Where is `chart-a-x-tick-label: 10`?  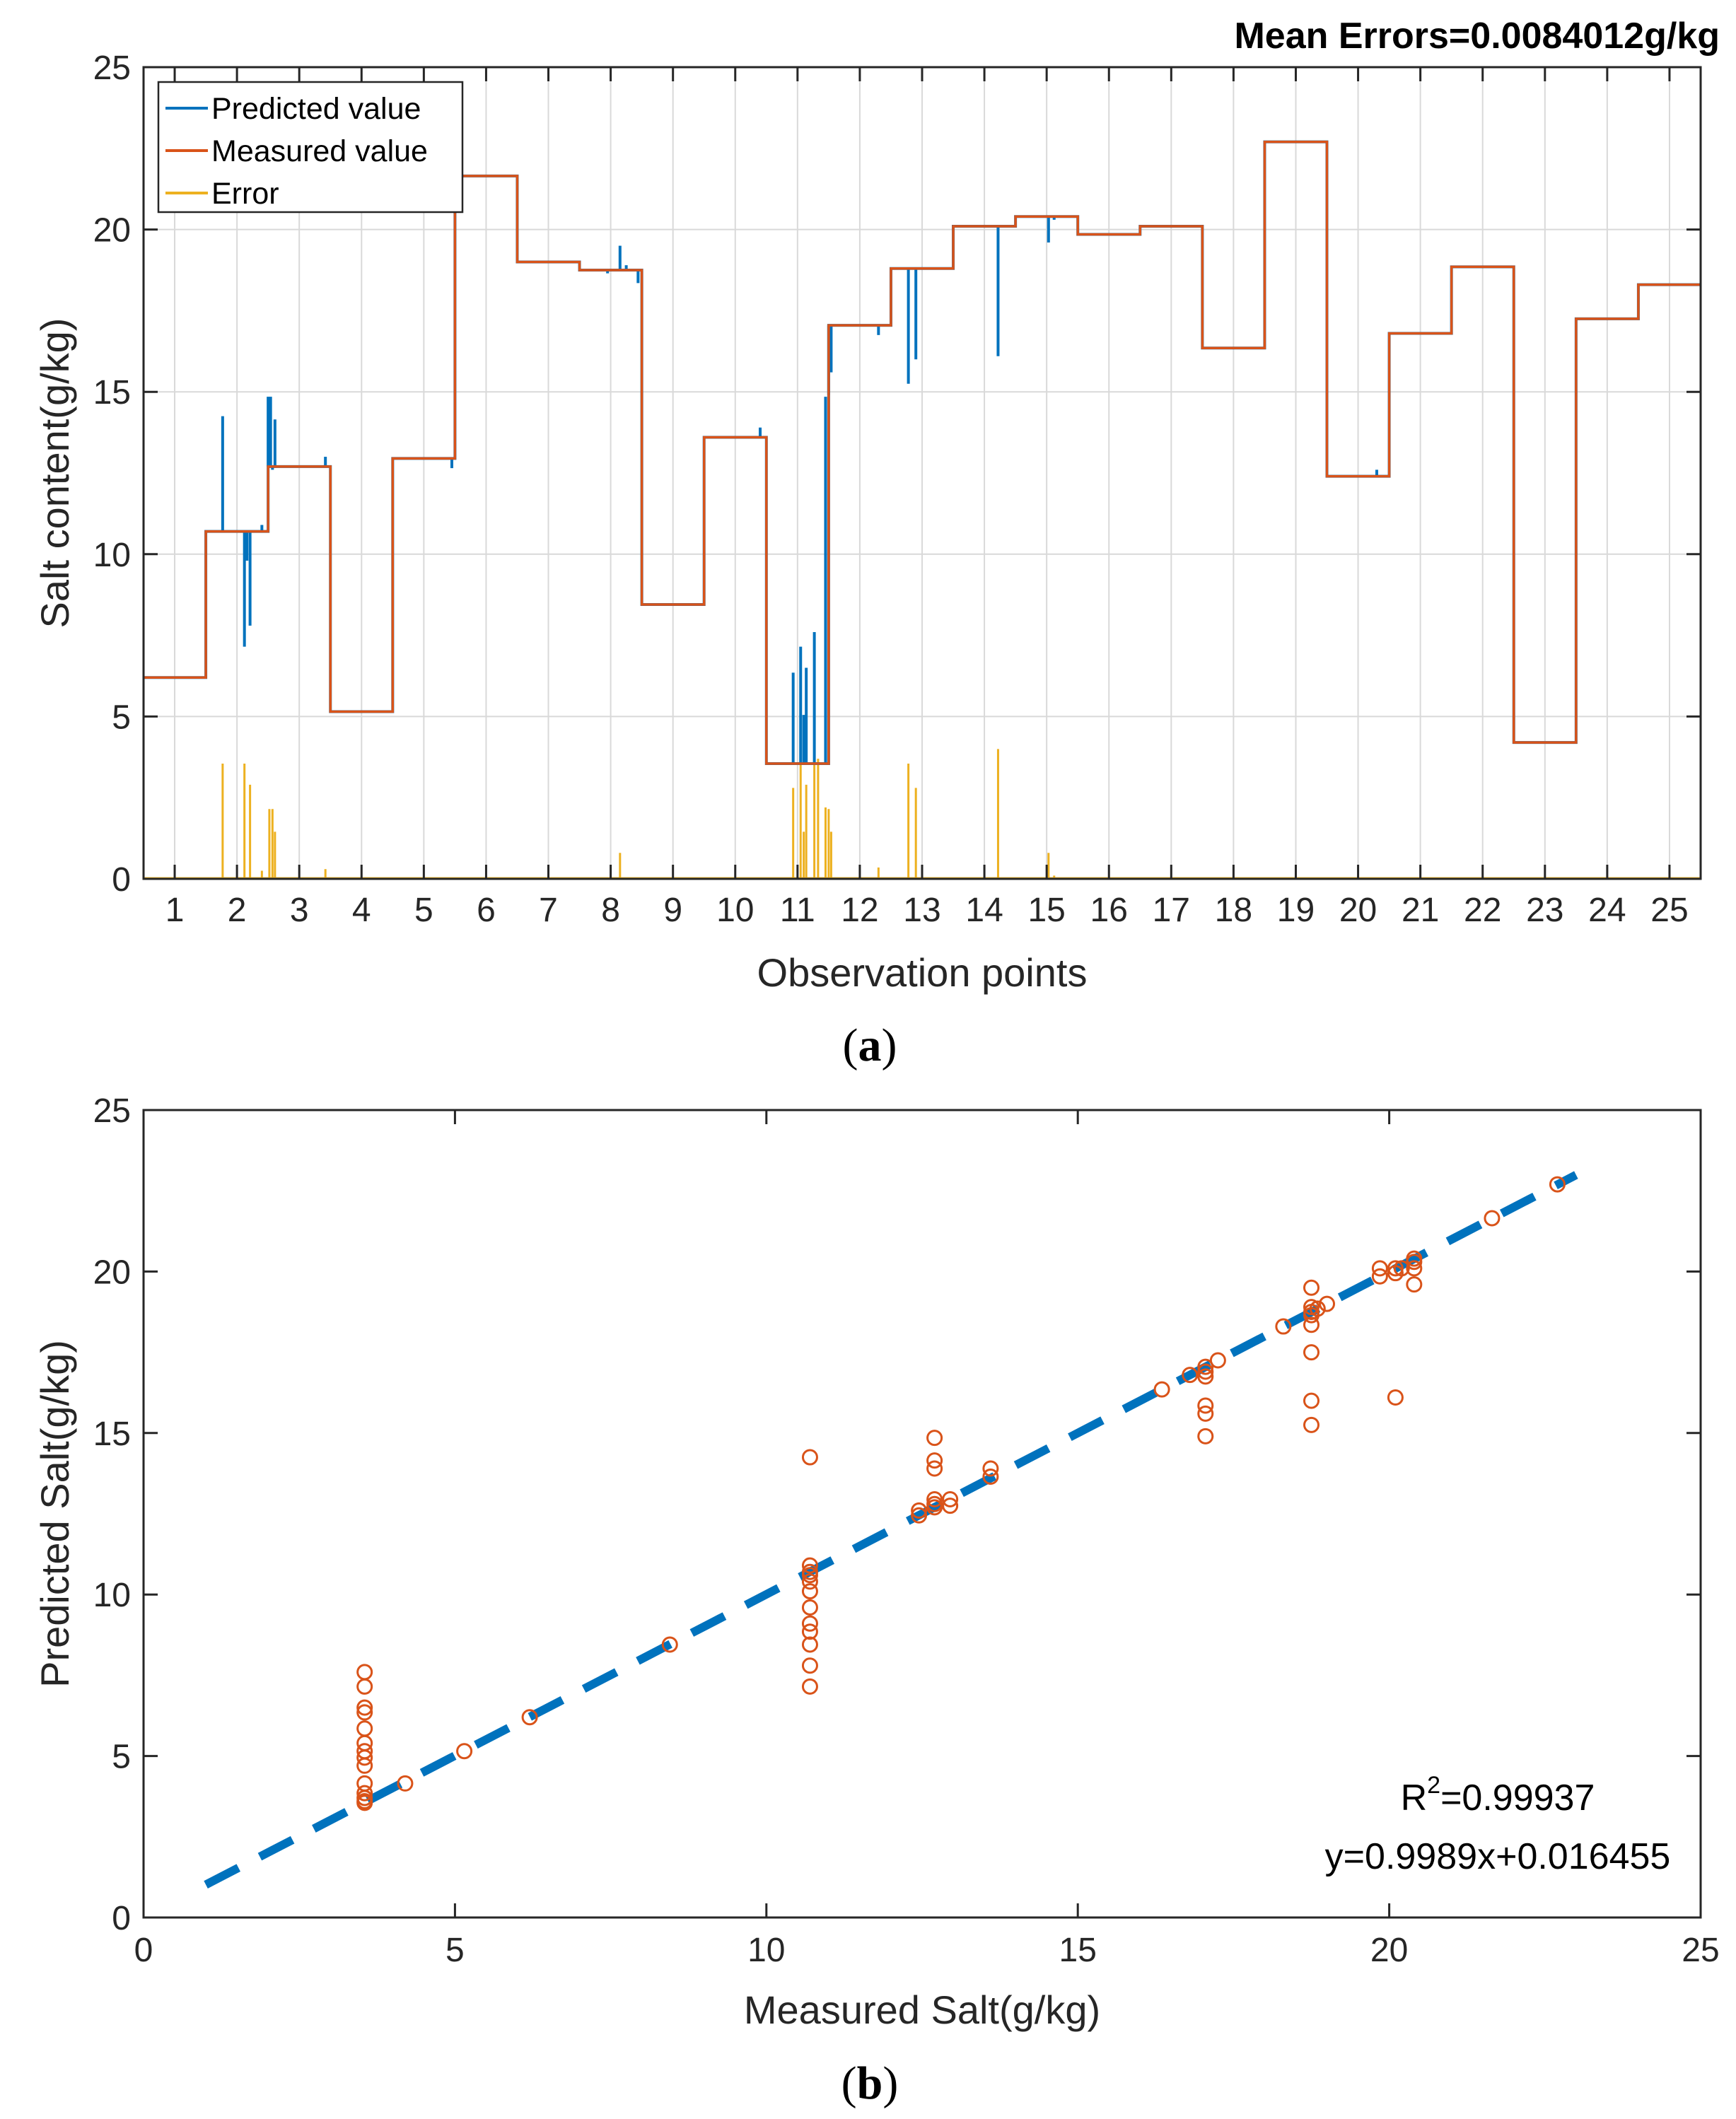 chart-a-x-tick-label: 10 is located at coordinates (735, 911).